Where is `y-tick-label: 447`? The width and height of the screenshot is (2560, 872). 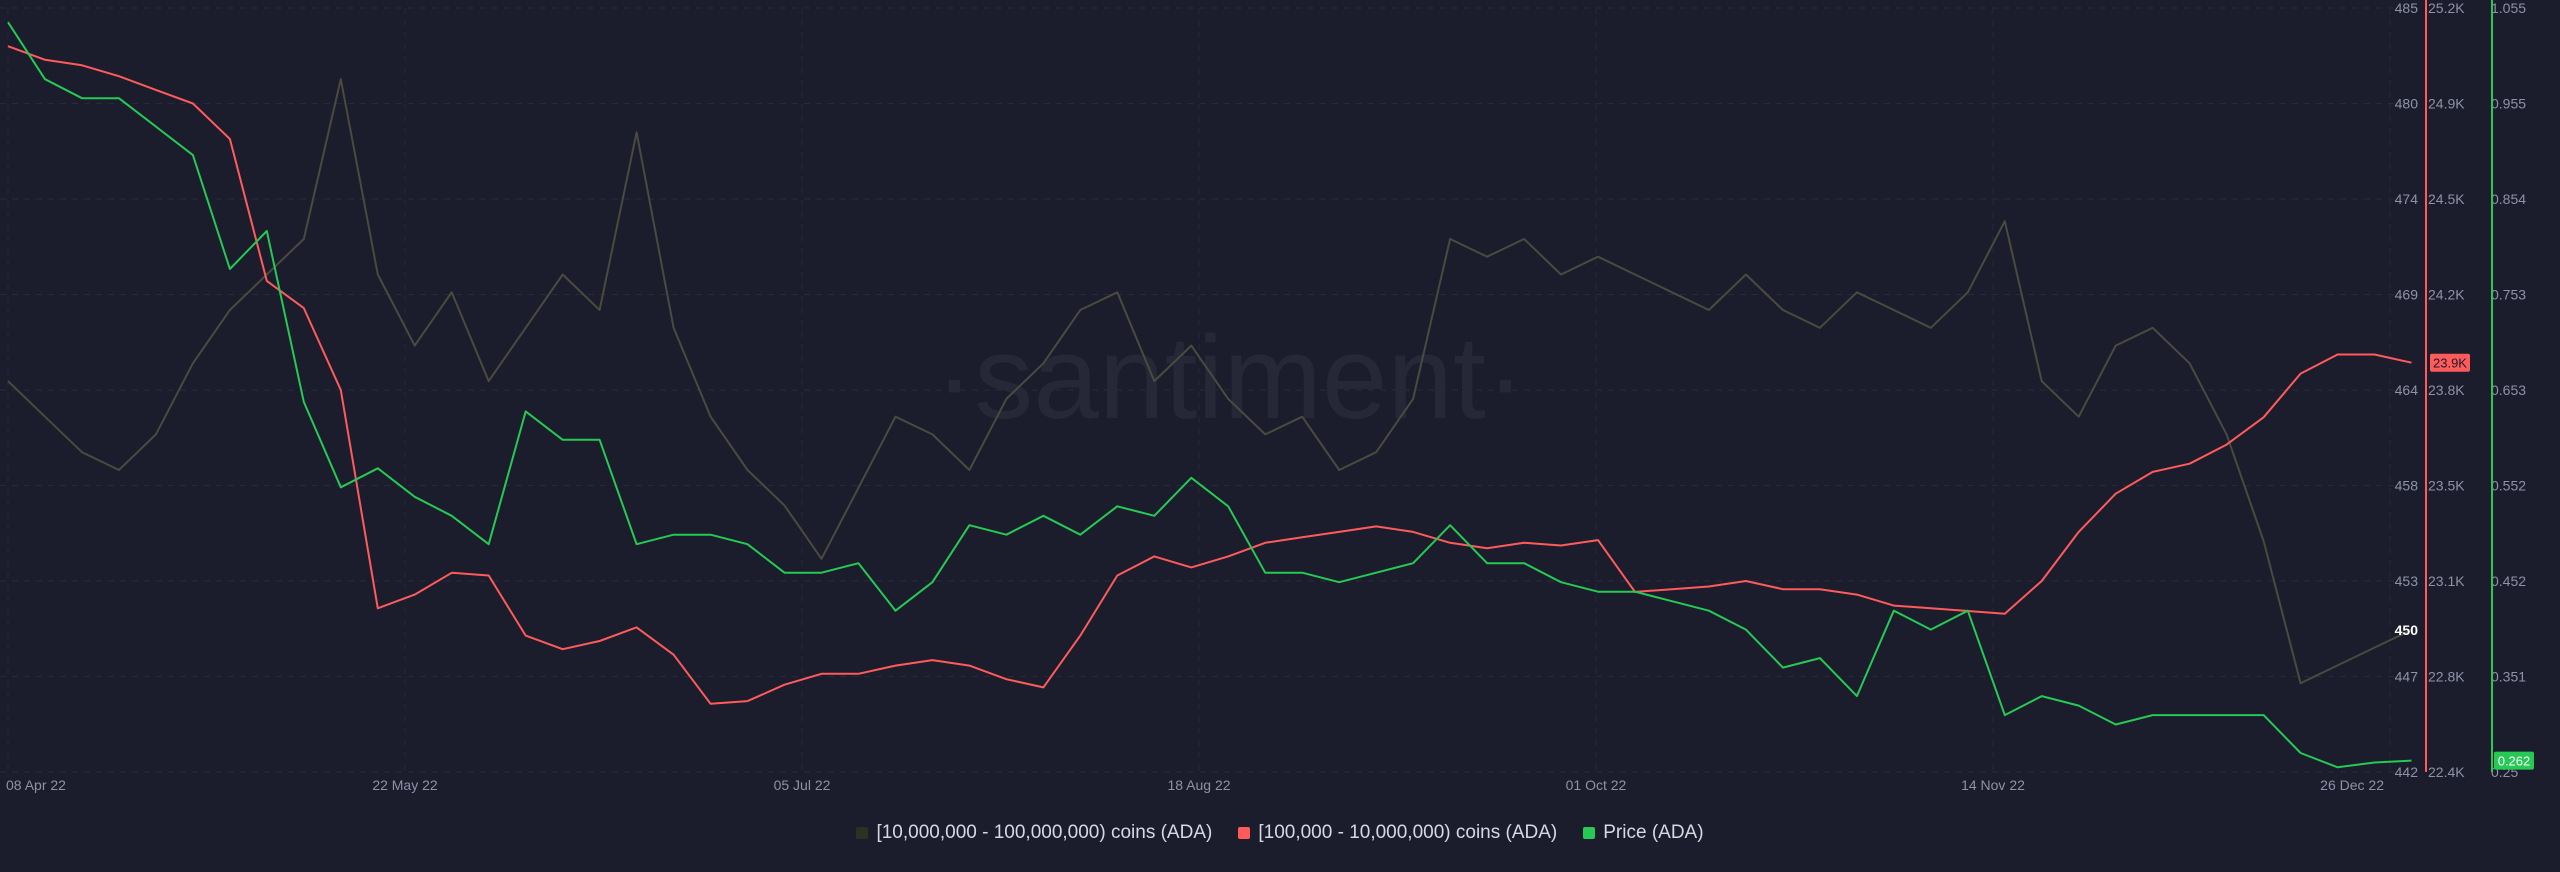
y-tick-label: 447 is located at coordinates (2407, 677).